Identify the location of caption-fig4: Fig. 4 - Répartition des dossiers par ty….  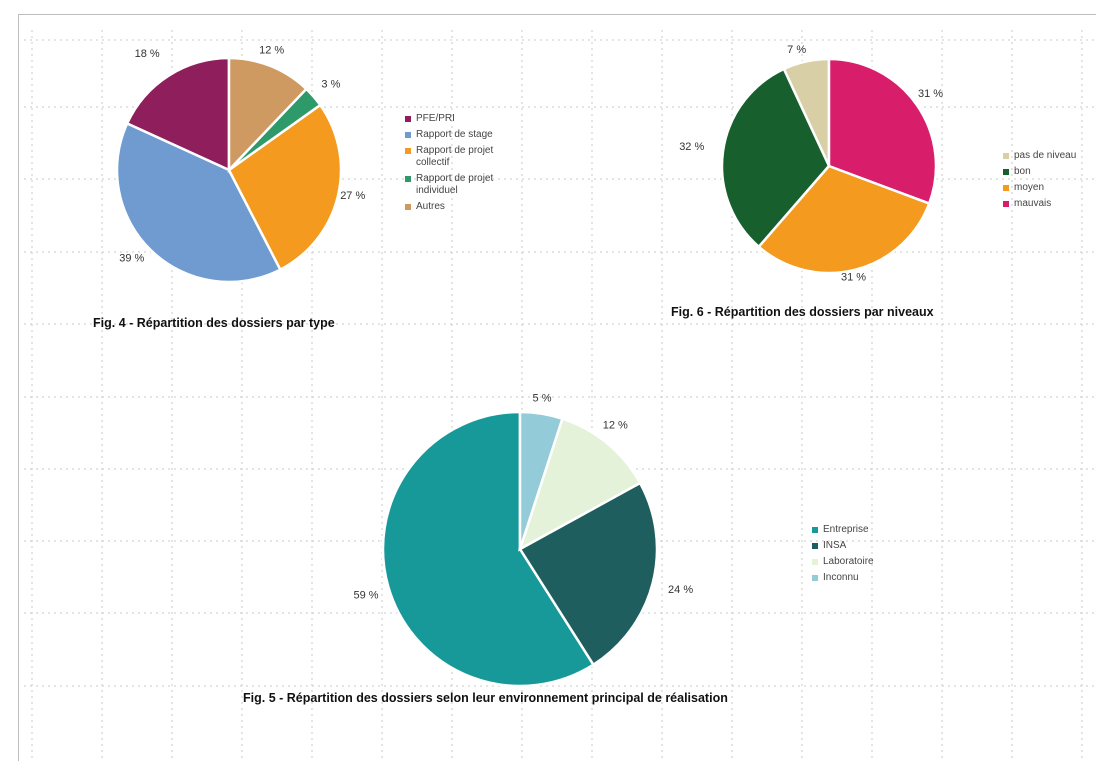
(214, 323).